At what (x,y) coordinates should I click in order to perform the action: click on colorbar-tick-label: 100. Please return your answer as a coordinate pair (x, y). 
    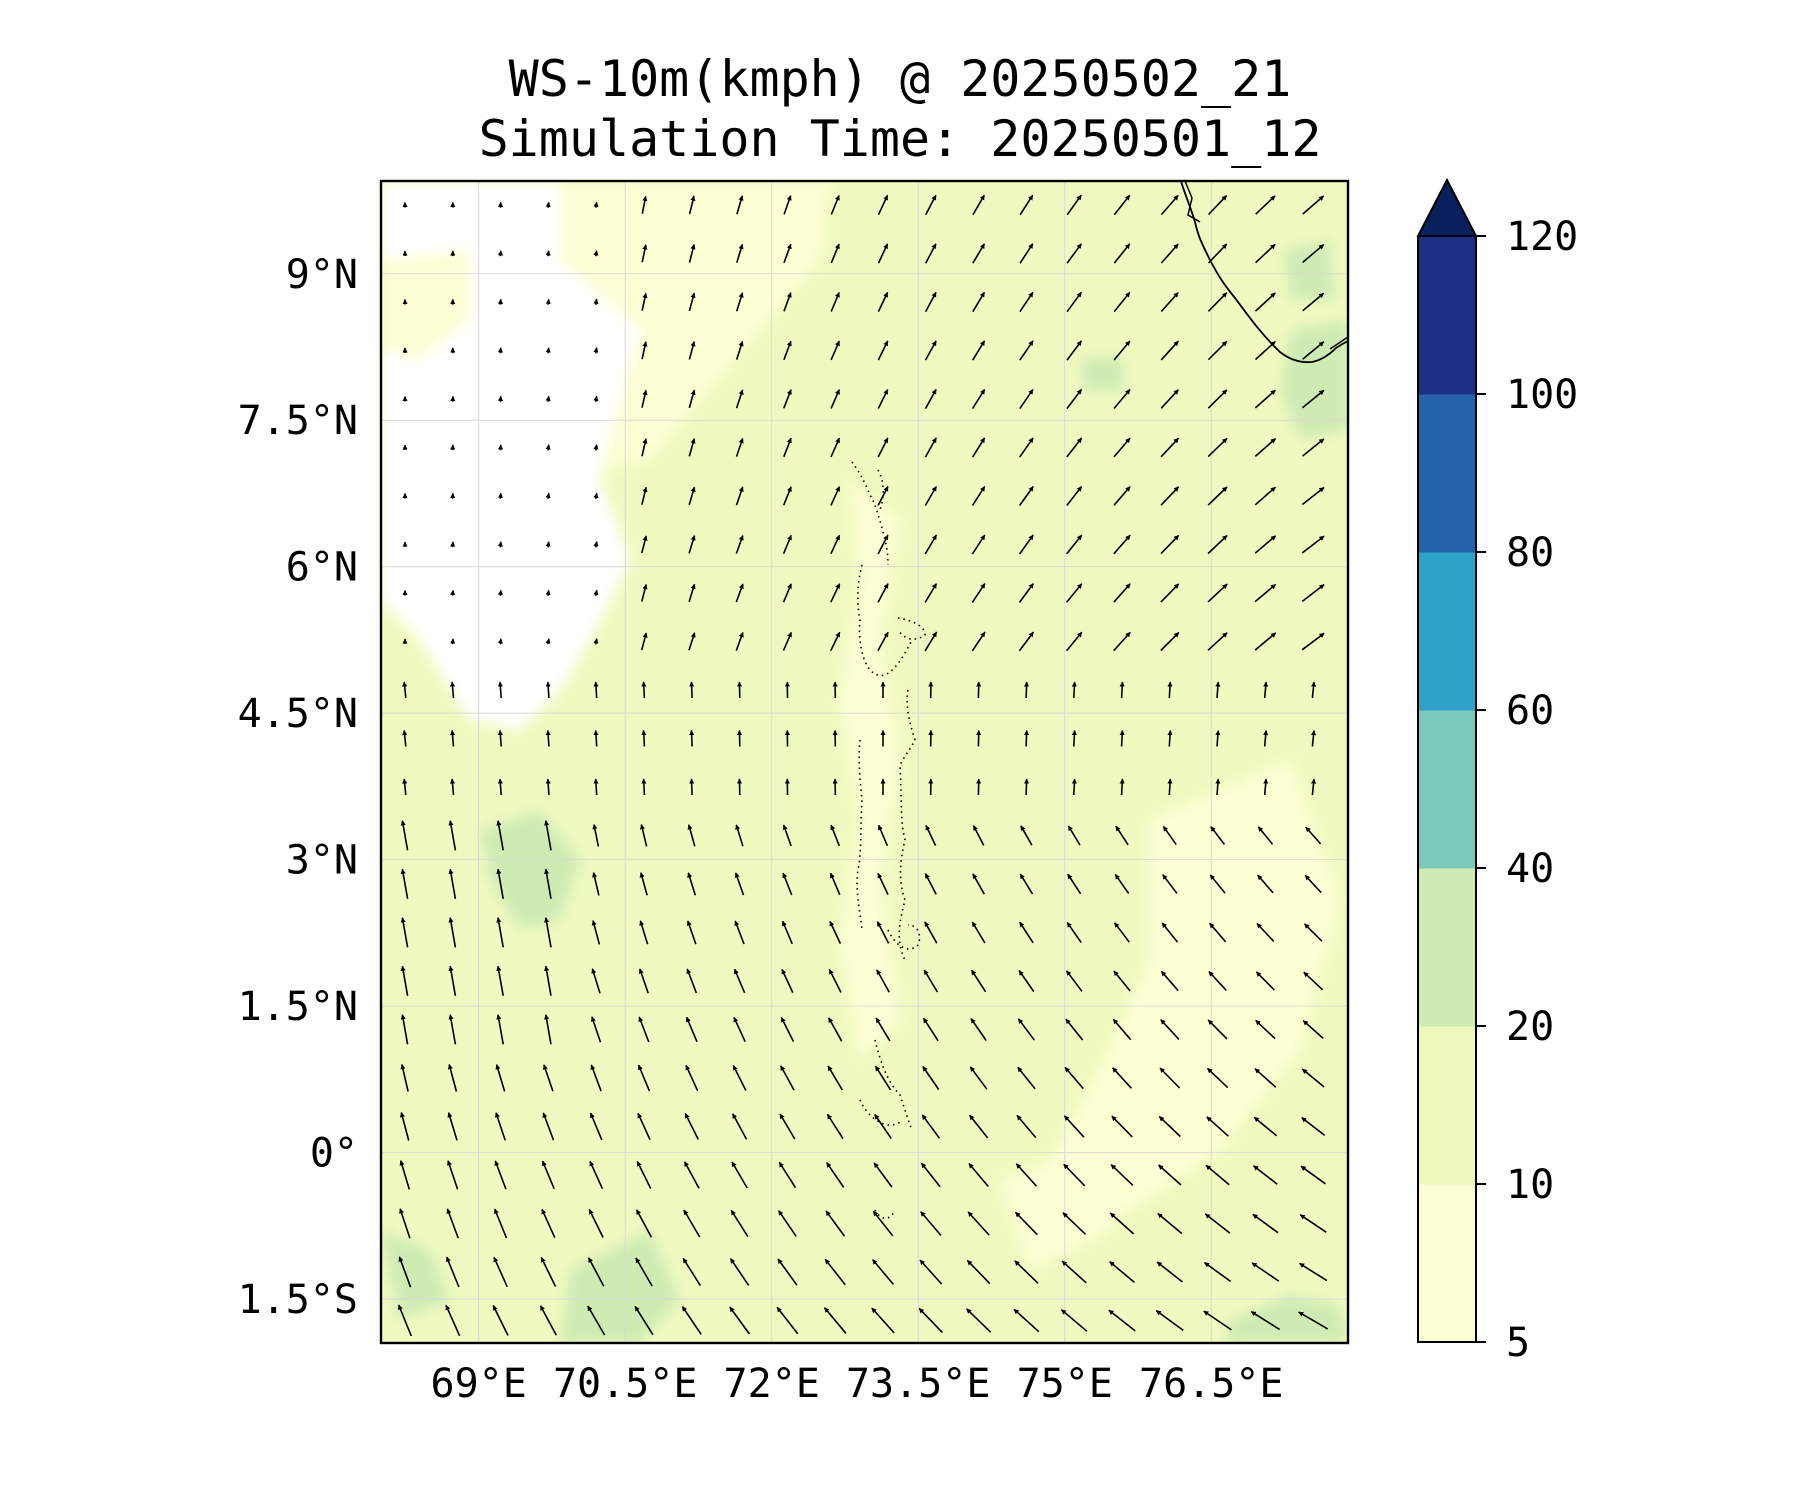
    Looking at the image, I should click on (1542, 395).